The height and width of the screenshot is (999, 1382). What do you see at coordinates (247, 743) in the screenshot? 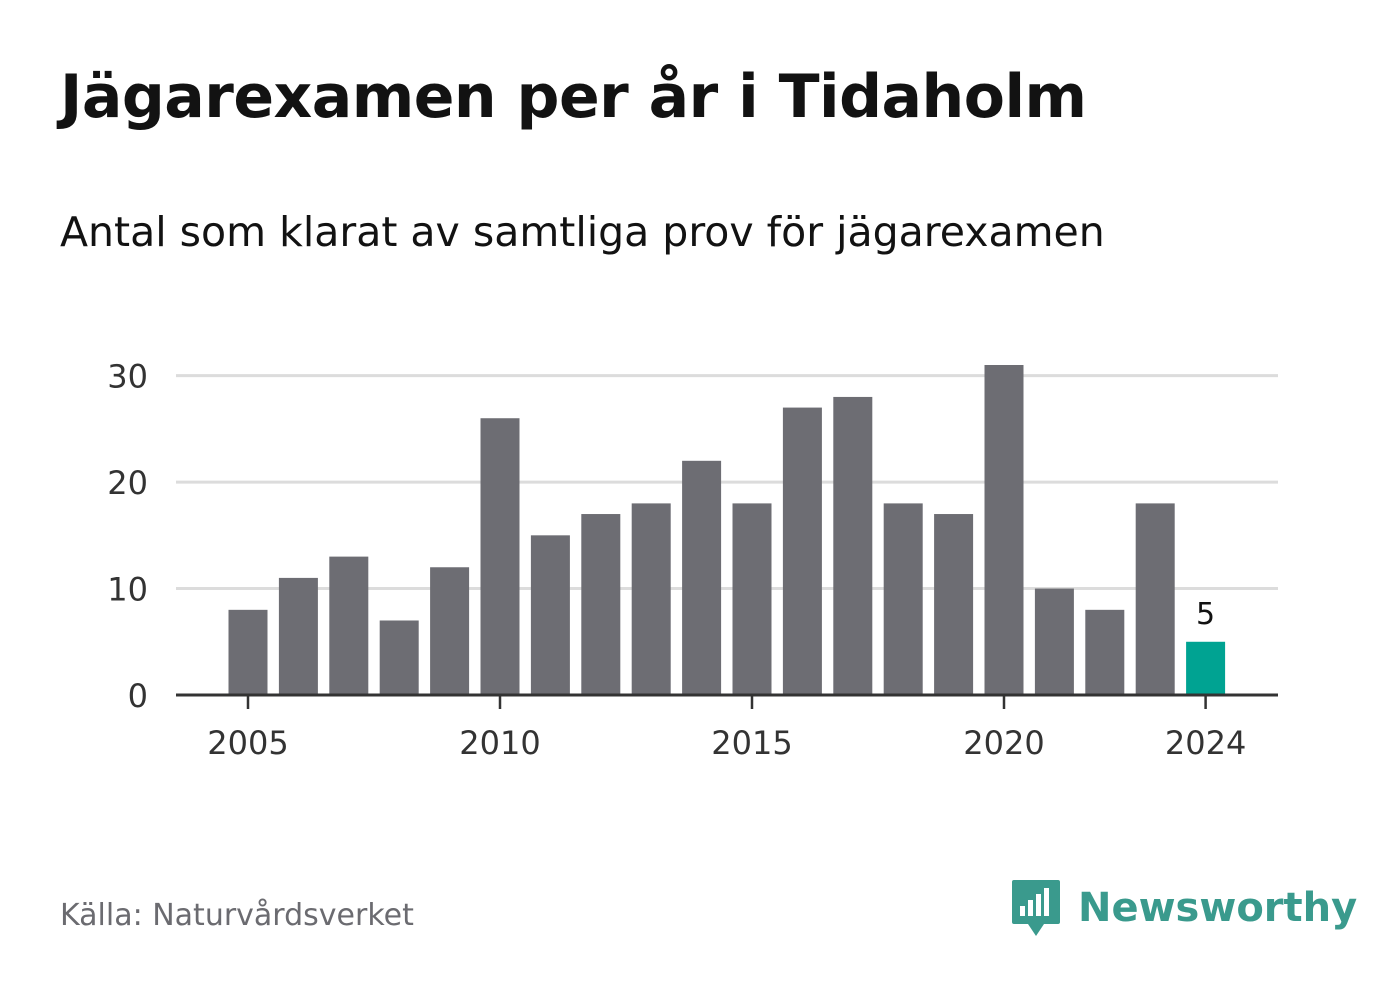
I see `x-tick-label: 2005` at bounding box center [247, 743].